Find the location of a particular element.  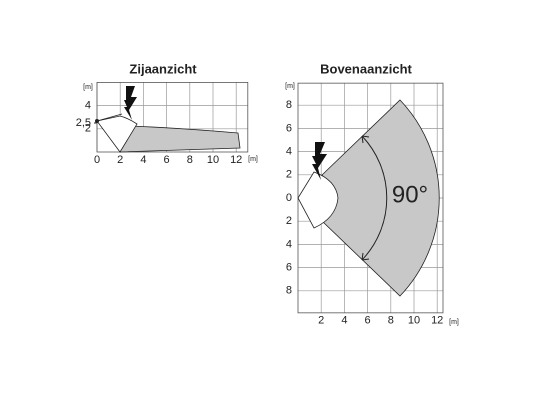

side-plot is located at coordinates (171, 117).